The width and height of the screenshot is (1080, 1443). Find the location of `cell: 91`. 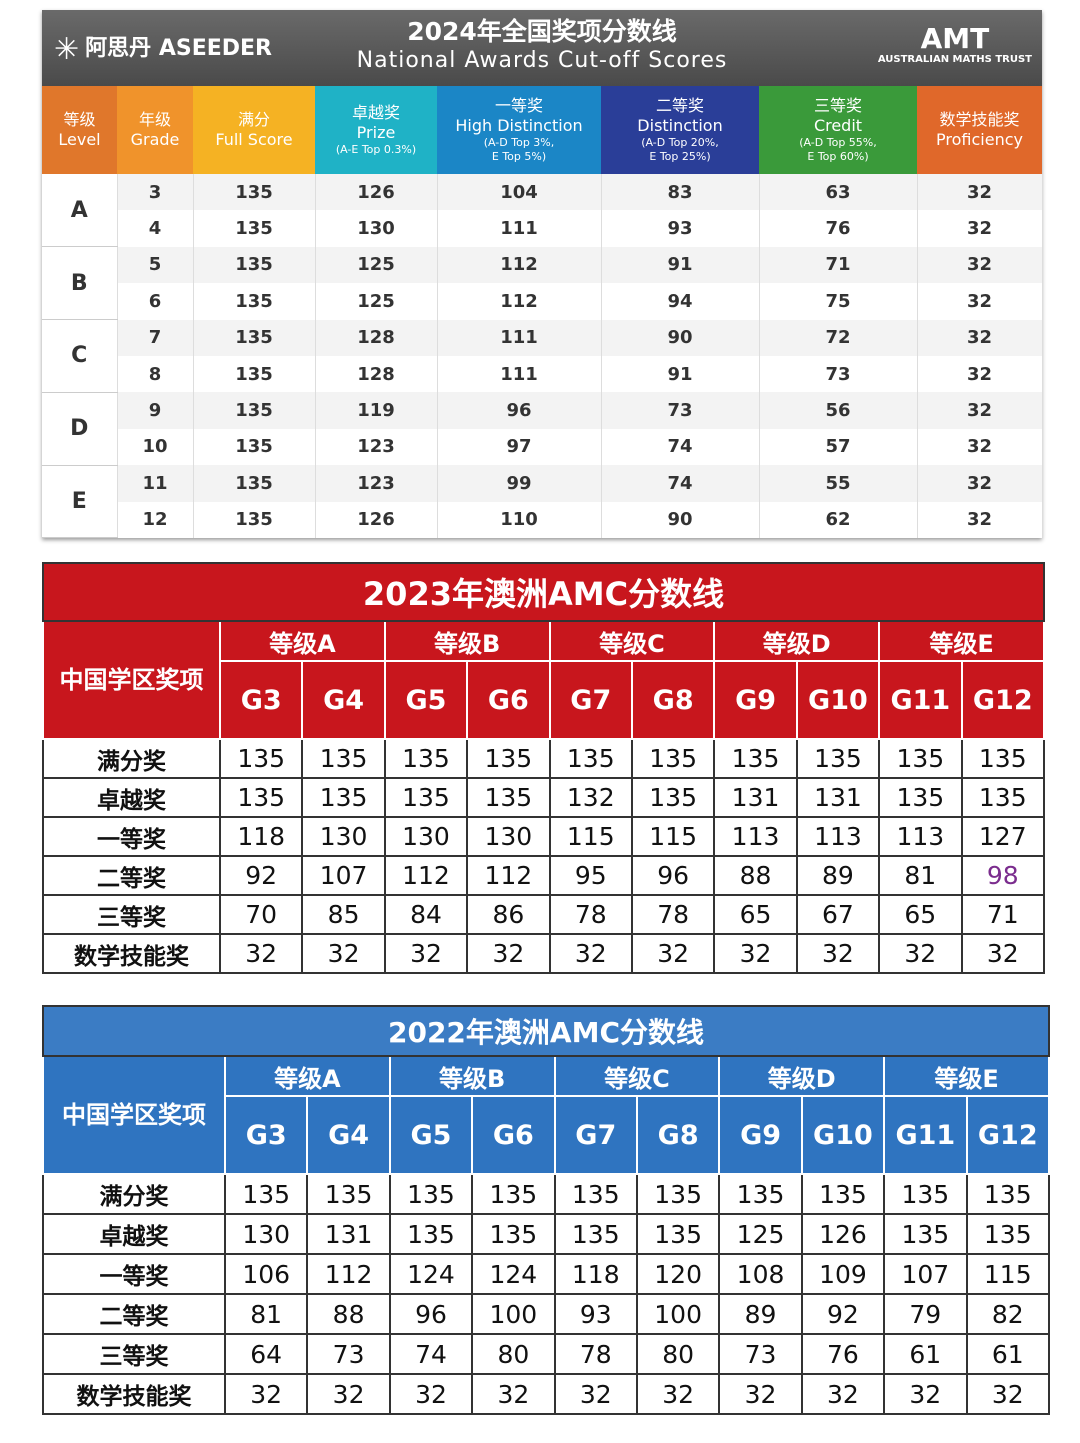

cell: 91 is located at coordinates (680, 265).